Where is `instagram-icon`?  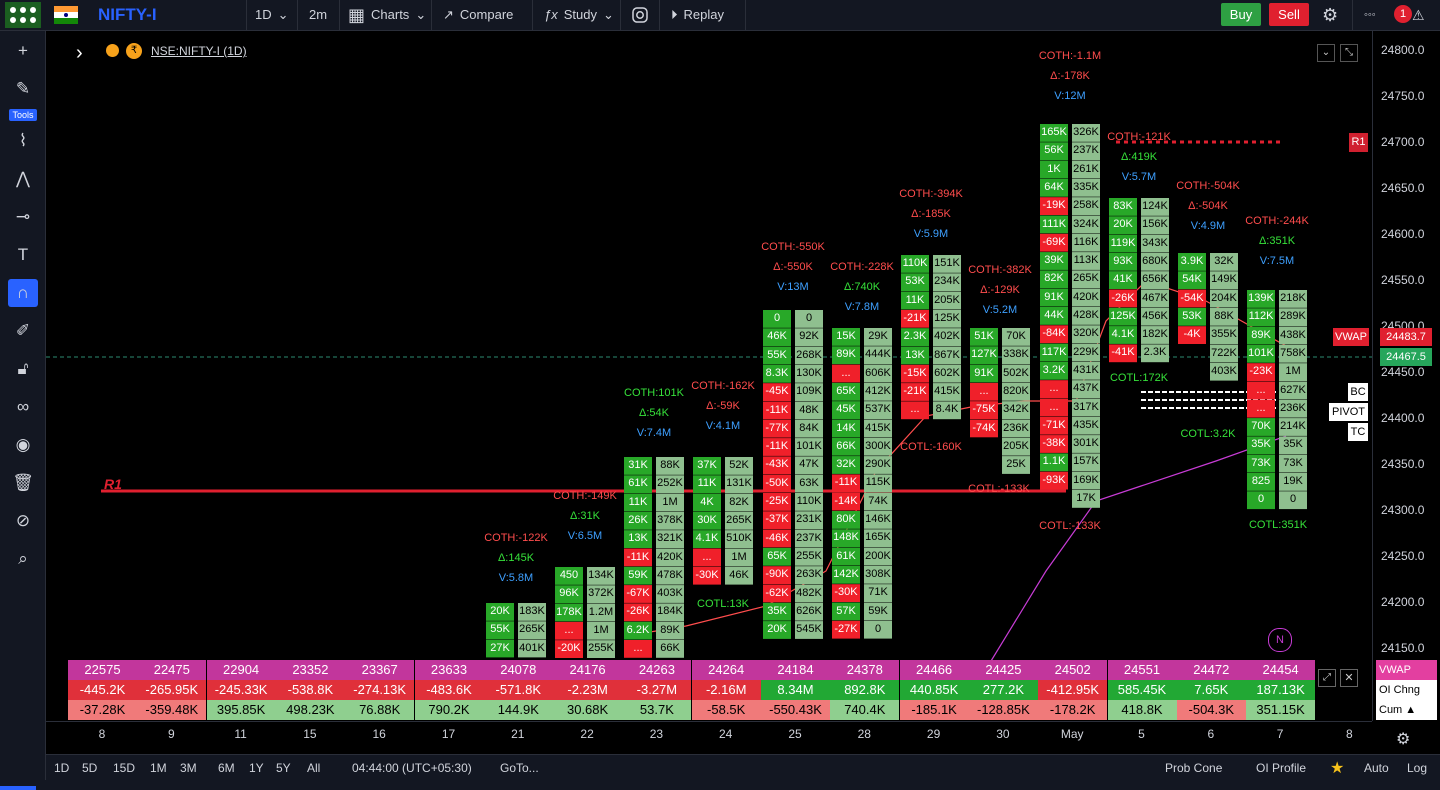
instagram-icon is located at coordinates (640, 15).